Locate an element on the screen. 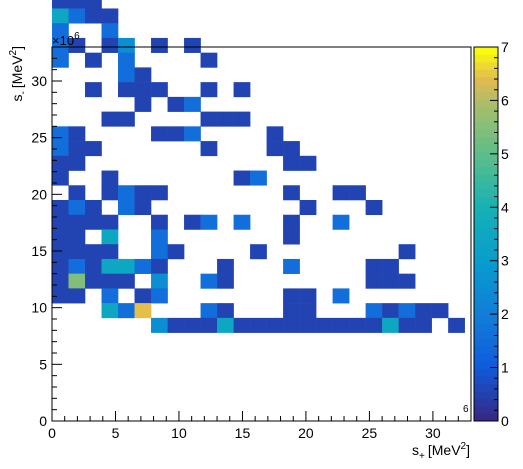 This screenshot has width=523, height=469. color-palette: 0 1 2 3 4 5 6 7 is located at coordinates (491, 234).